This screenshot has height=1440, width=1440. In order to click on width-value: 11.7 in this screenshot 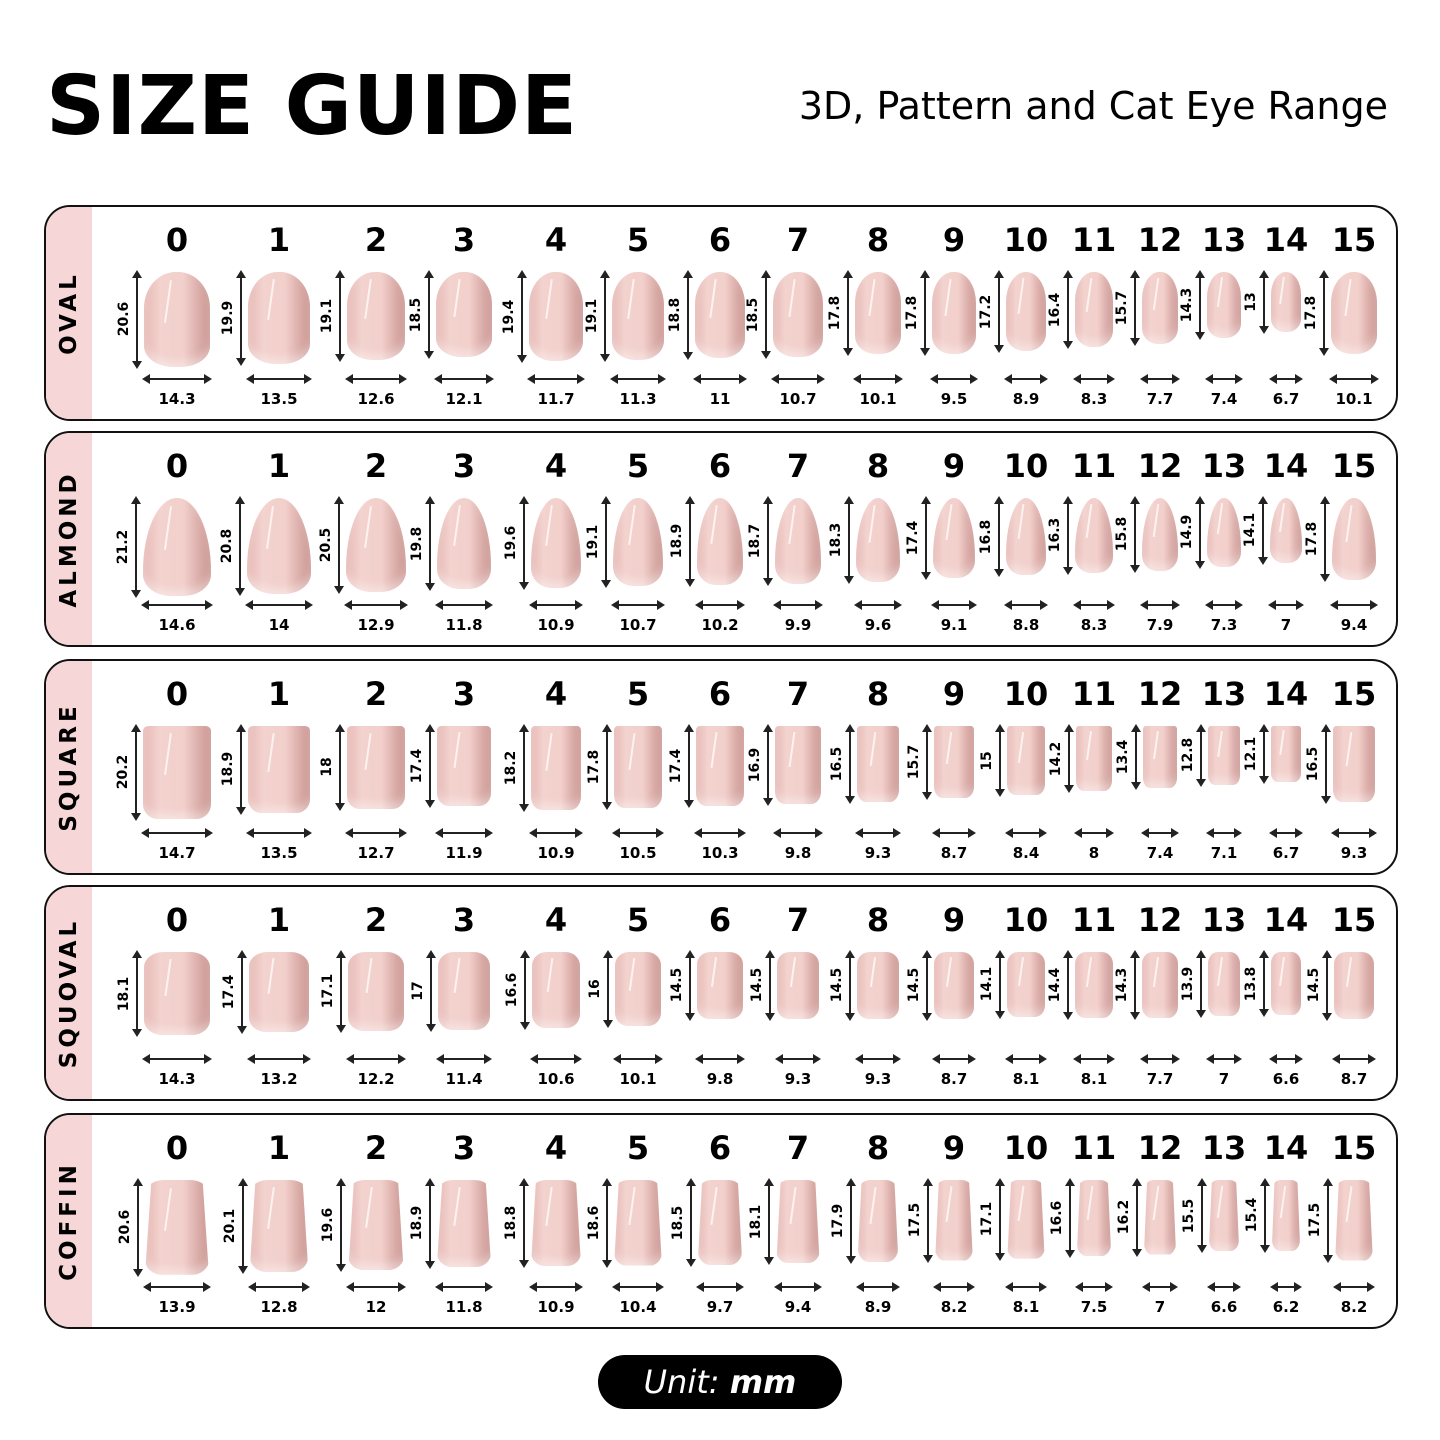, I will do `click(556, 399)`.